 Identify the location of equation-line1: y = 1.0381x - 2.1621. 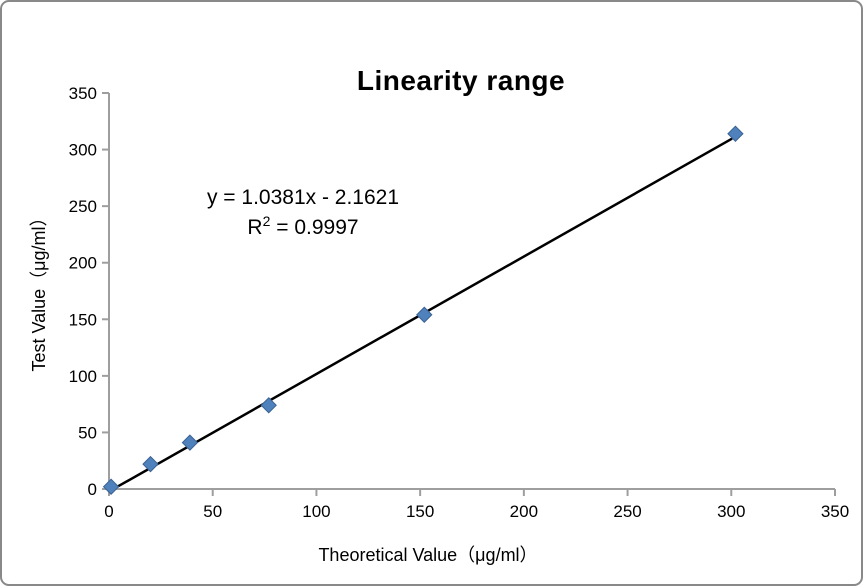
(303, 197).